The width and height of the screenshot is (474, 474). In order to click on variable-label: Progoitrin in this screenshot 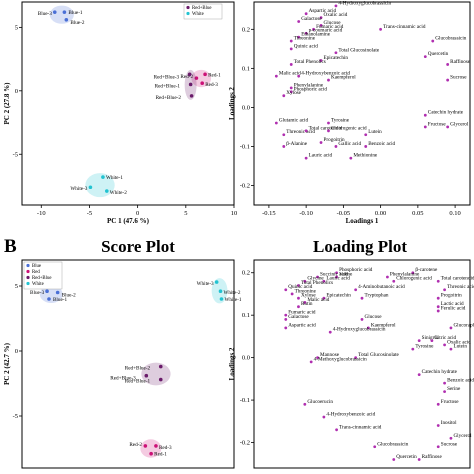, I will do `click(451, 296)`.